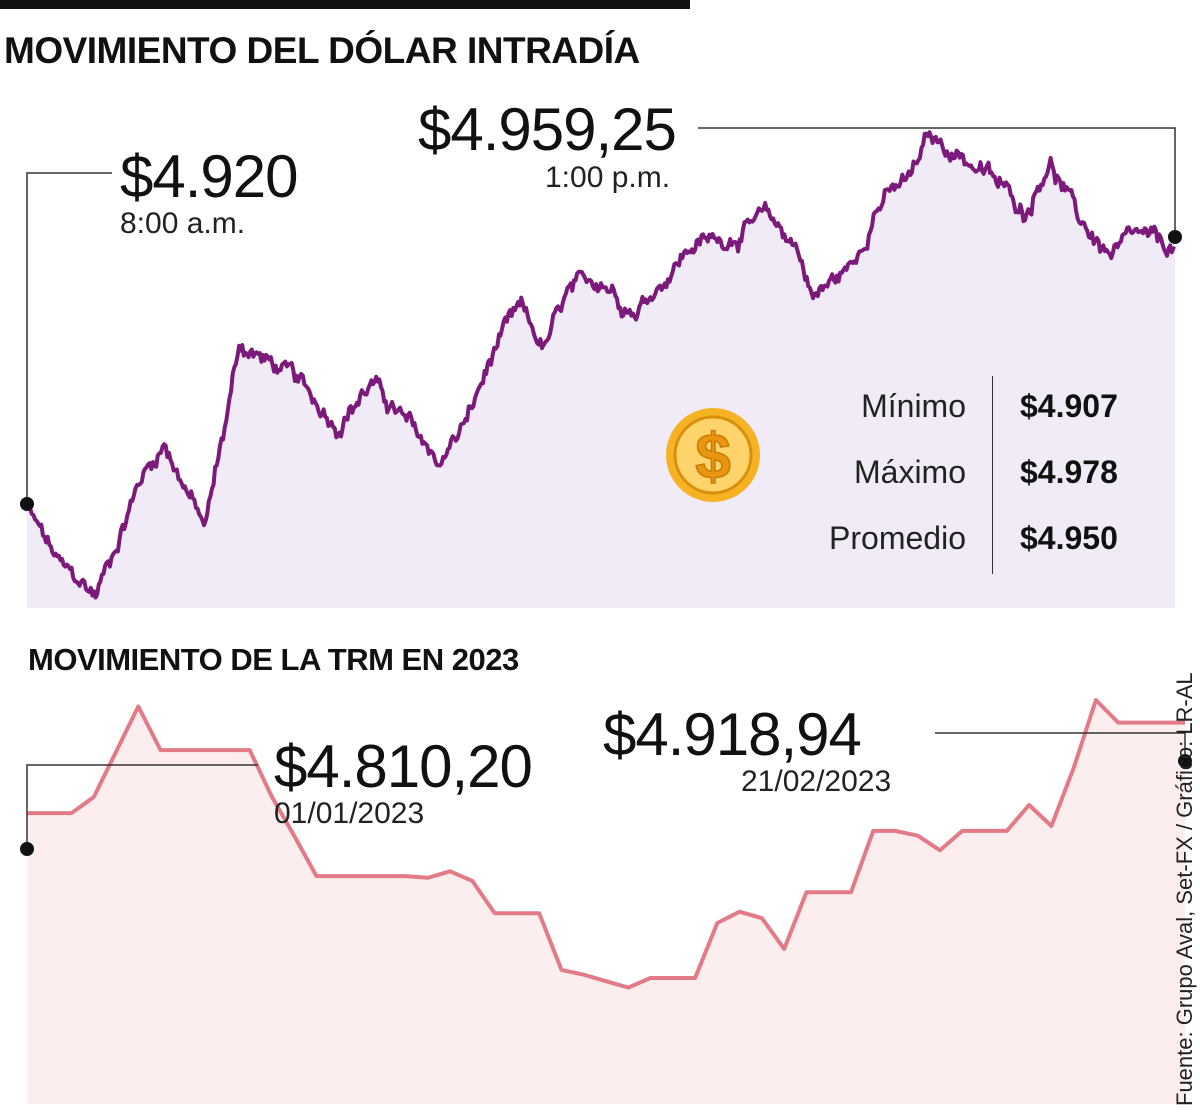 Image resolution: width=1200 pixels, height=1116 pixels. I want to click on intraday-start-dot, so click(27, 504).